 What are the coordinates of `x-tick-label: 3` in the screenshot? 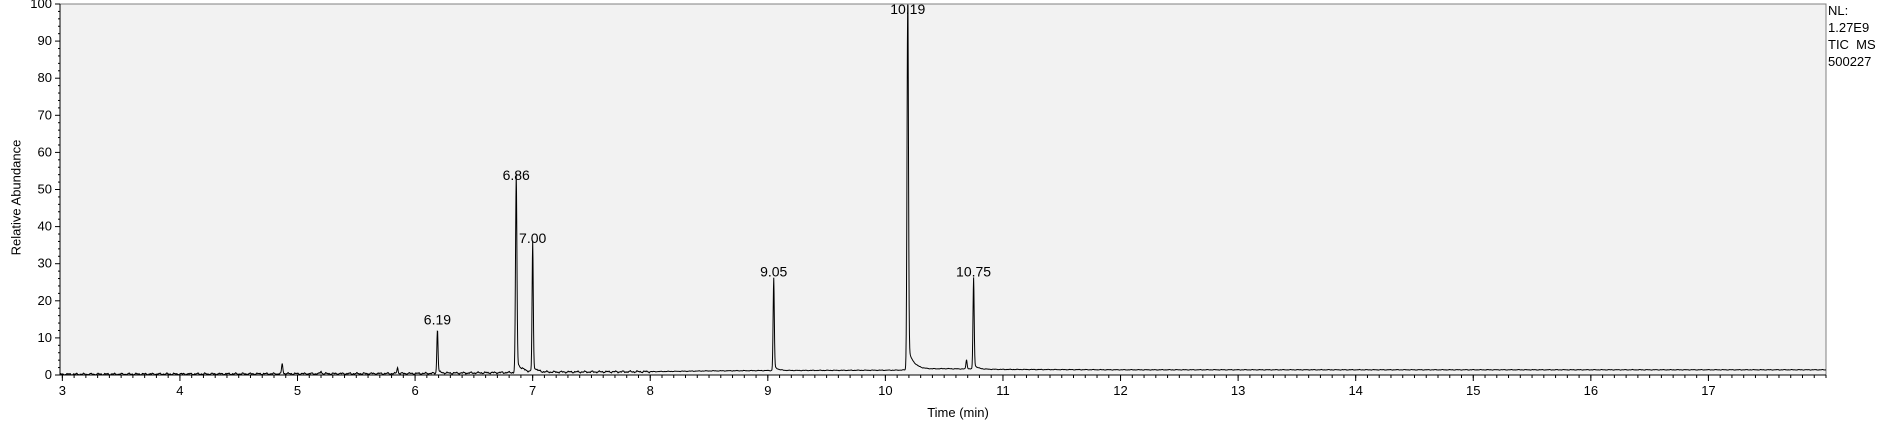 It's located at (62, 390).